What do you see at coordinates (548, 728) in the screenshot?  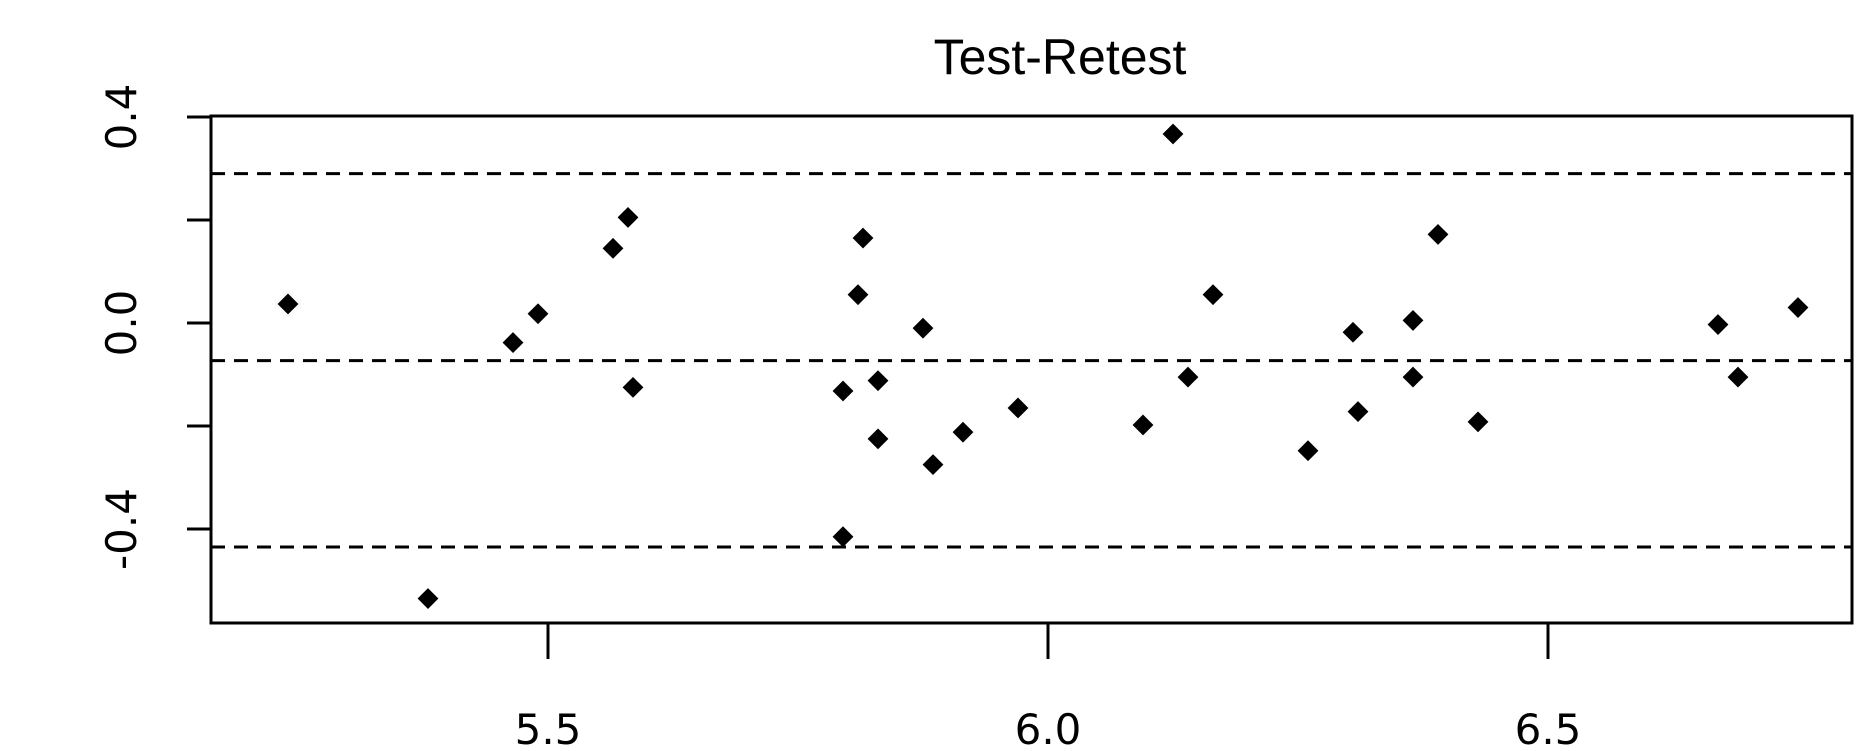 I see `x-tick-label: 5.5` at bounding box center [548, 728].